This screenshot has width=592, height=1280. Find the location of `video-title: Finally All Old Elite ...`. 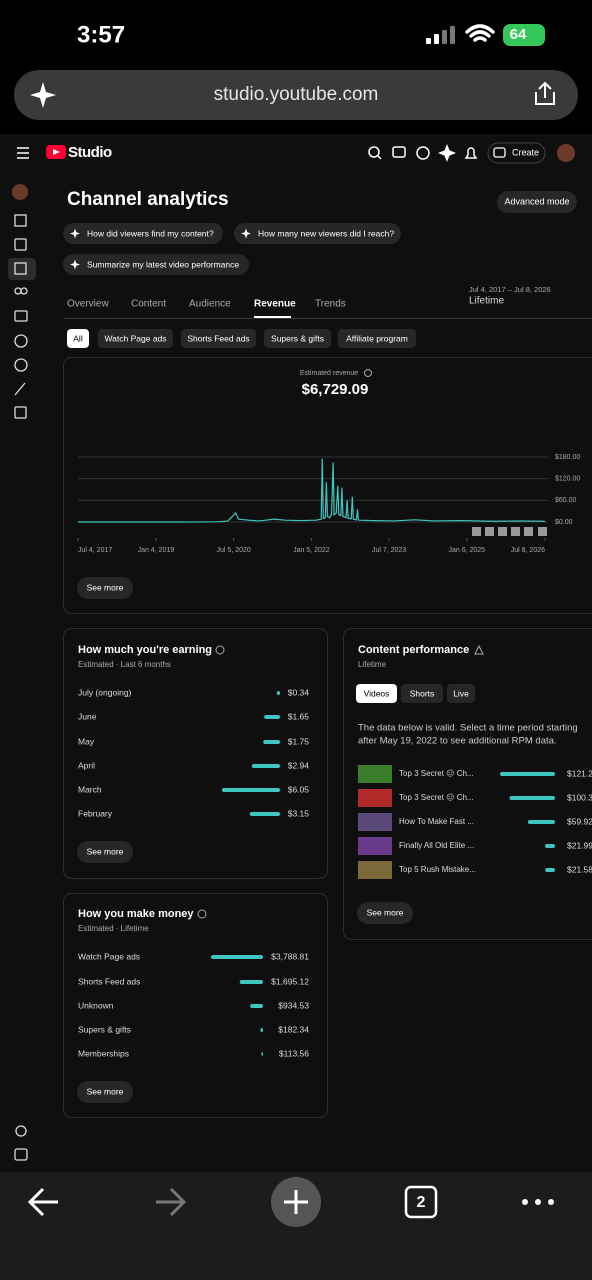

video-title: Finally All Old Elite ... is located at coordinates (436, 845).